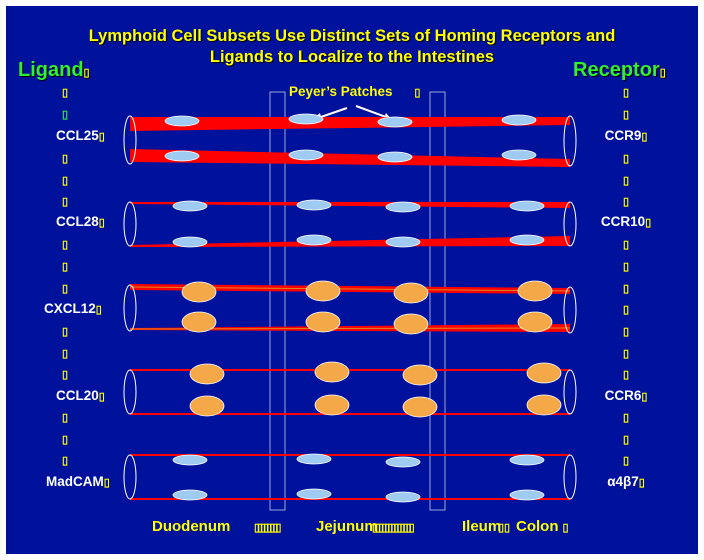  What do you see at coordinates (111, 221) in the screenshot?
I see `ligand-label-ccl28: CCL28▯` at bounding box center [111, 221].